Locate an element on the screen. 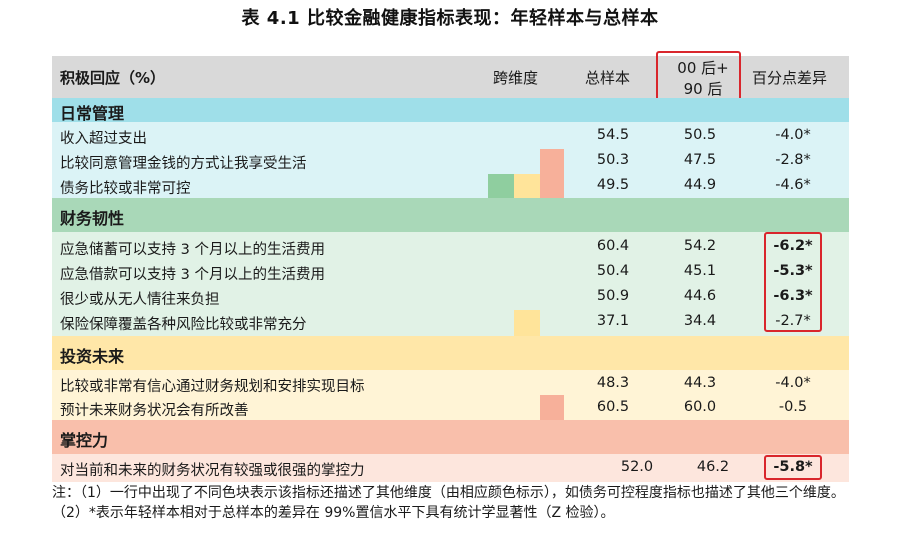  row-label: 比较或非常有信心通过财务规划和安排实现目标 is located at coordinates (212, 387).